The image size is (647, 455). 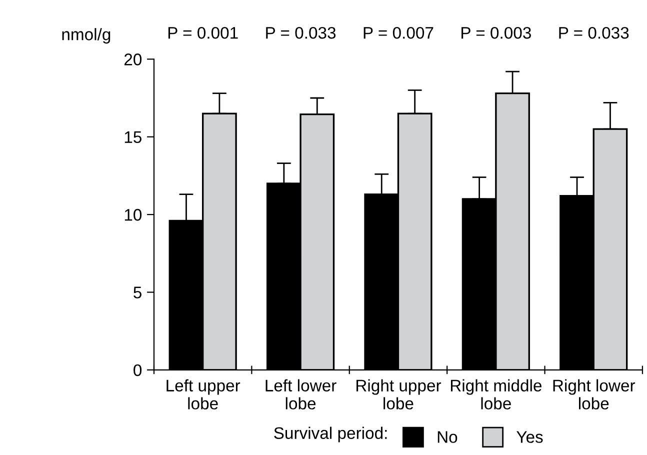 What do you see at coordinates (399, 32) in the screenshot?
I see `text: P = 0.007` at bounding box center [399, 32].